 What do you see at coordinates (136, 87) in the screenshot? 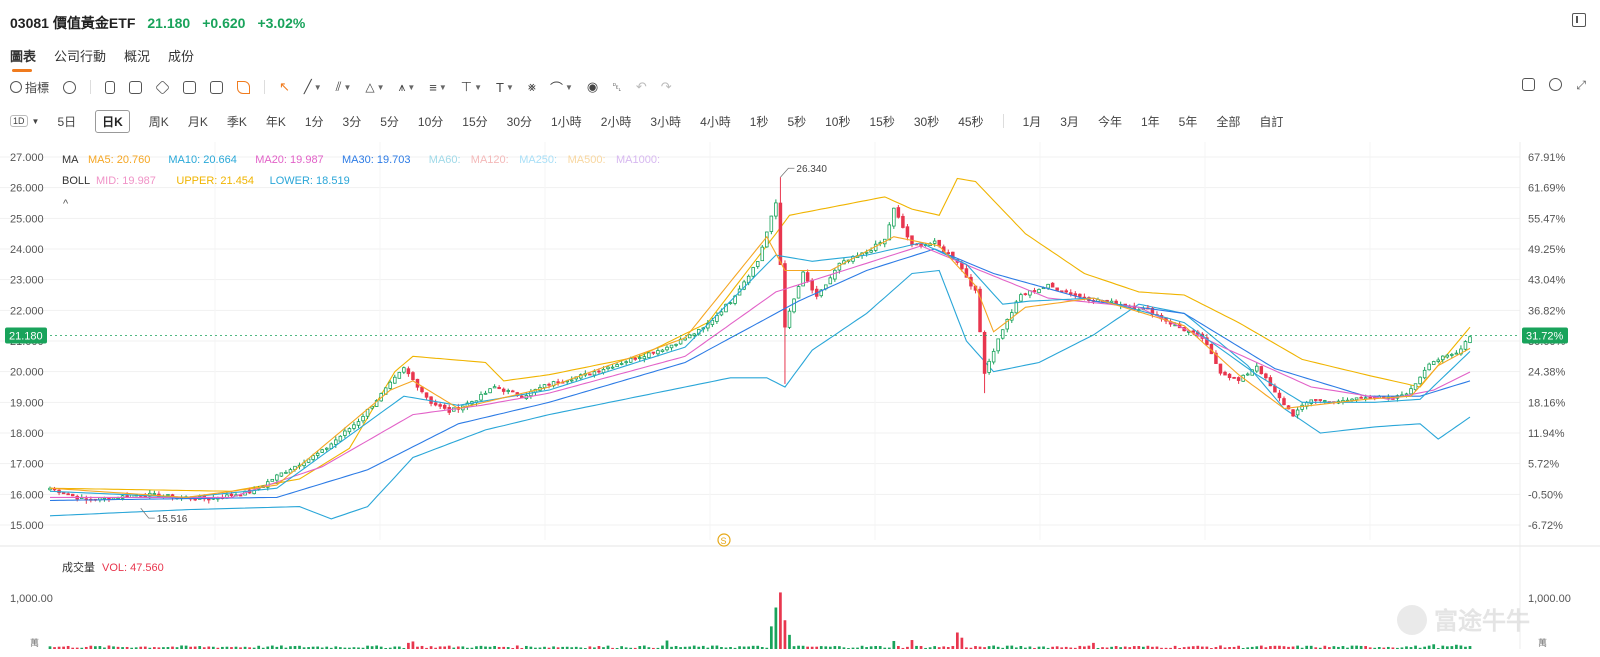
I see `rectangle-button` at bounding box center [136, 87].